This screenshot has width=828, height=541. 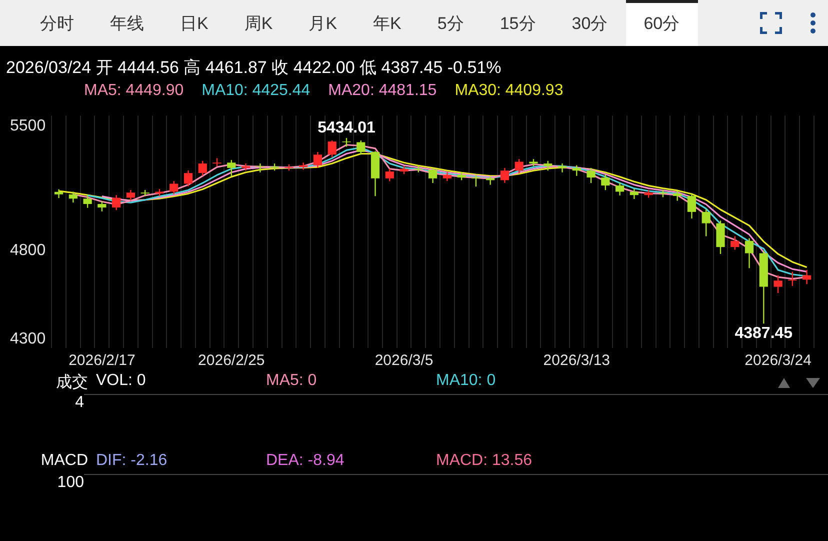 I want to click on legend-label: DEA: -8.94, so click(x=306, y=461).